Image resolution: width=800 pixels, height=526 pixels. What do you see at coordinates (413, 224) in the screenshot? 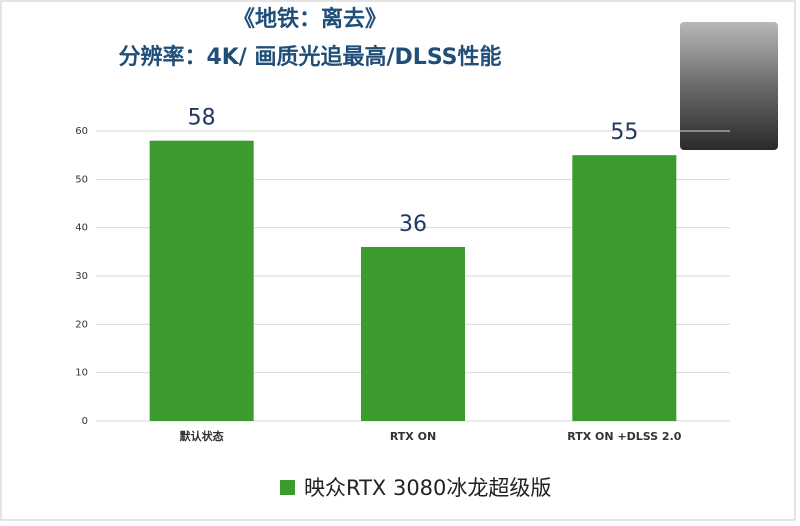
I see `value-label: 36` at bounding box center [413, 224].